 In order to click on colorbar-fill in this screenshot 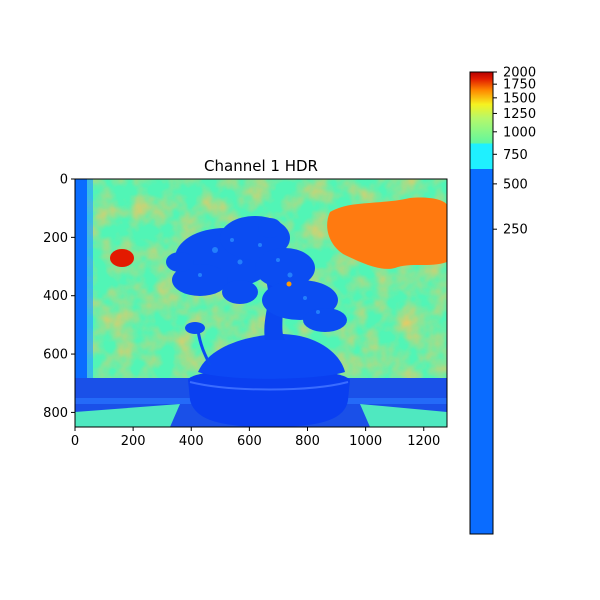, I will do `click(481, 303)`.